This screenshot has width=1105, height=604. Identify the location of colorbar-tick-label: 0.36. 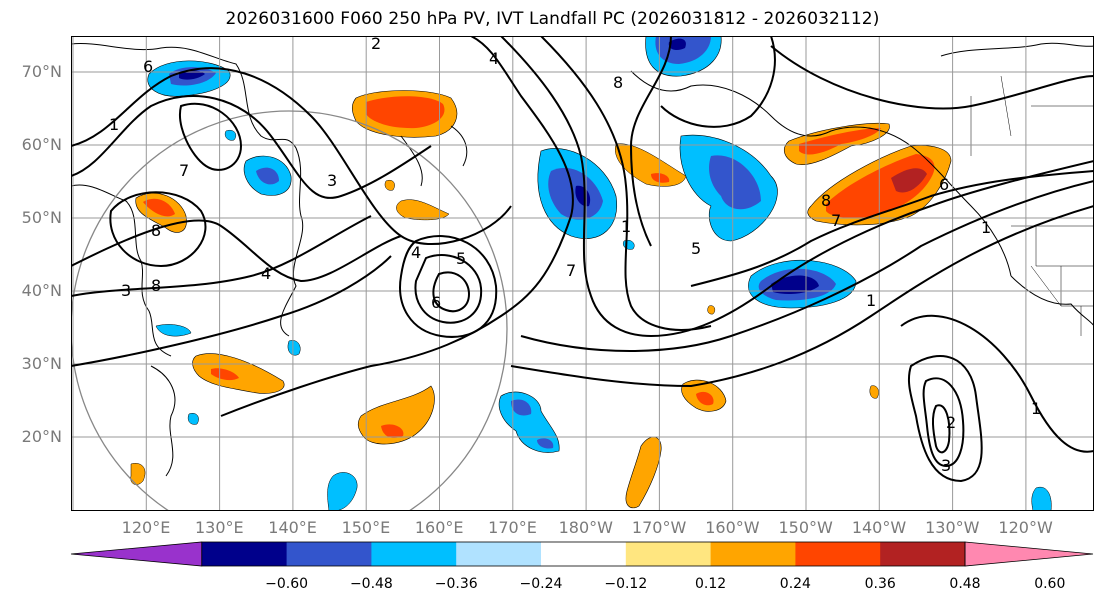
(880, 584).